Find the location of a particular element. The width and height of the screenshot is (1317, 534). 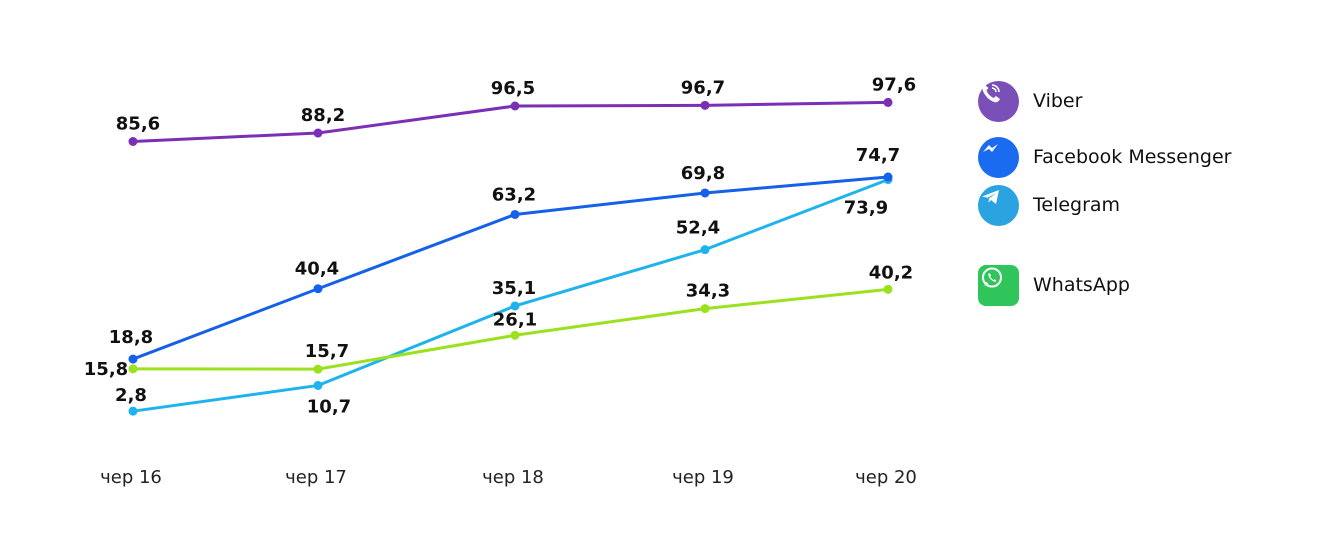

data-label-messenger-4: 74,7 is located at coordinates (878, 155).